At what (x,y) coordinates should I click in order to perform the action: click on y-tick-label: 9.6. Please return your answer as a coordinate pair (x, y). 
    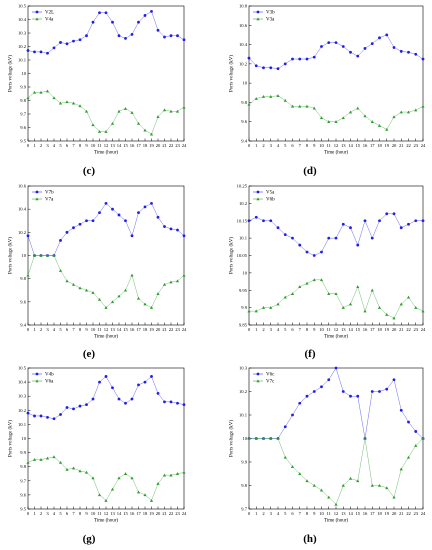
    Looking at the image, I should click on (23, 494).